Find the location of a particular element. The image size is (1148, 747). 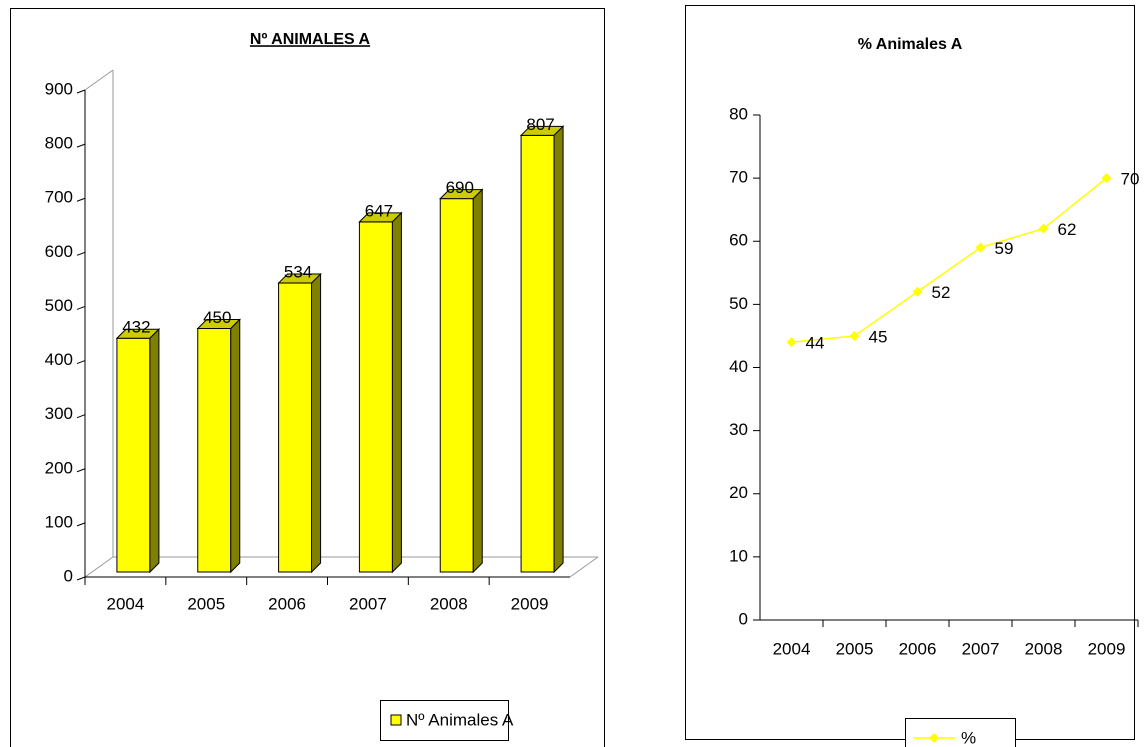

y-tick-label: 40 is located at coordinates (738, 366).